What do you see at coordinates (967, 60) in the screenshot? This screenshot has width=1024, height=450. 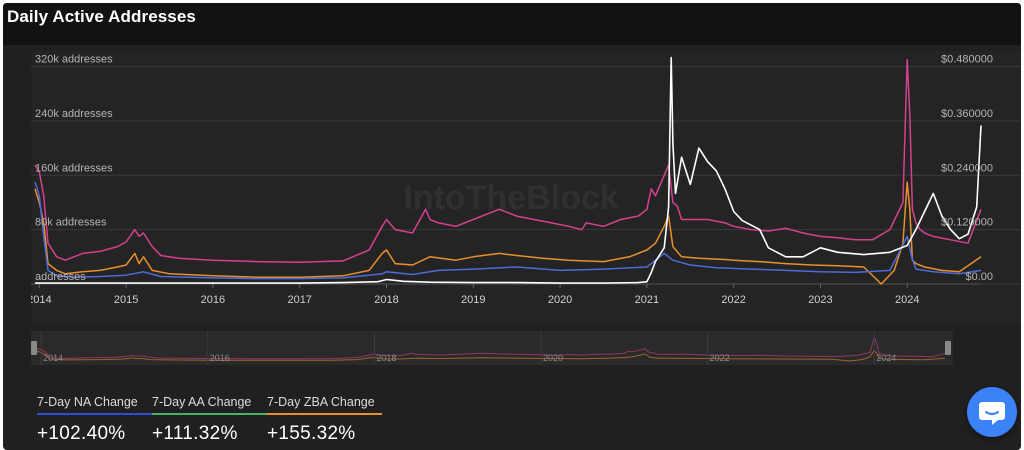 I see `y-right-tick-label: $0.480000` at bounding box center [967, 60].